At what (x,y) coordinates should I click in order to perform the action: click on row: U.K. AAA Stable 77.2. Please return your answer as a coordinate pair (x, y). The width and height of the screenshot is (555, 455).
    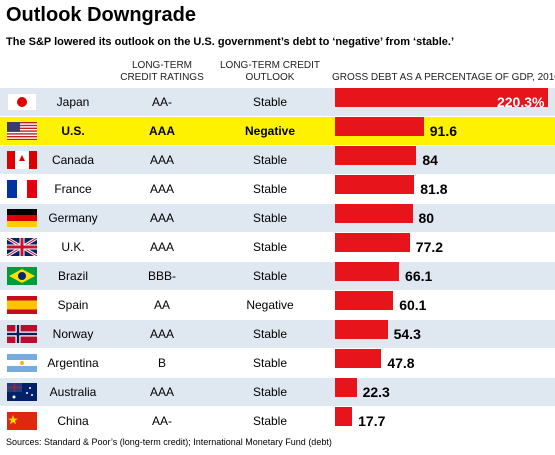
    Looking at the image, I should click on (277, 247).